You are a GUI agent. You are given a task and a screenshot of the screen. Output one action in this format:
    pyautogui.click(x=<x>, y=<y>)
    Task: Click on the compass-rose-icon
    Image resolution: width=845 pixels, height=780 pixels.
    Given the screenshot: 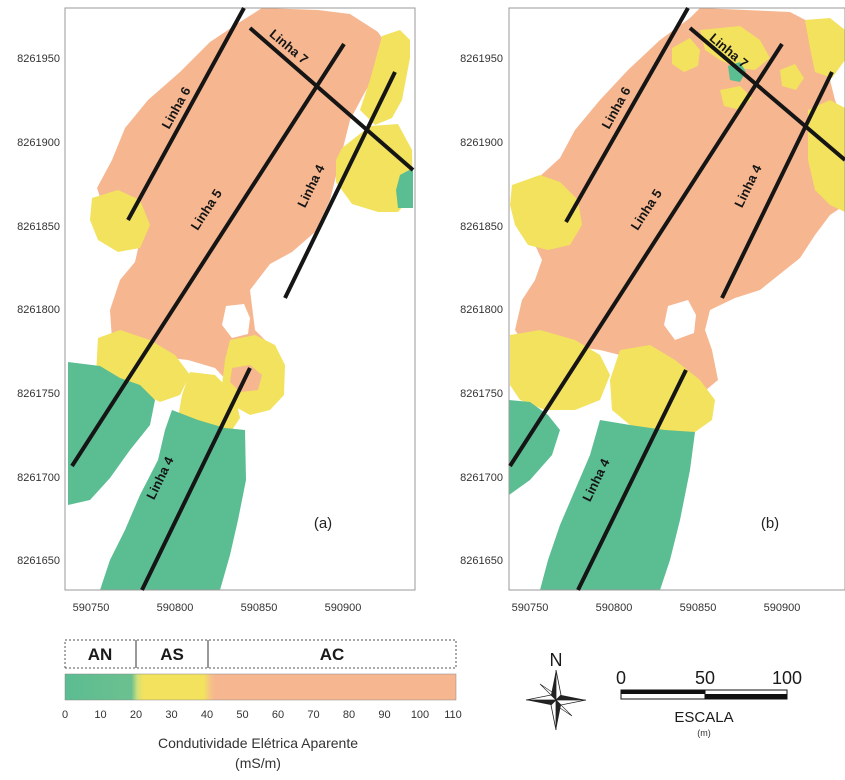 What is the action you would take?
    pyautogui.click(x=556, y=700)
    